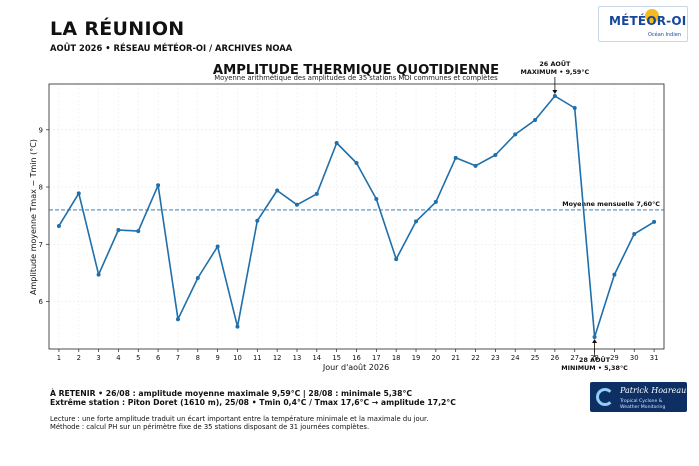 This screenshot has width=699, height=466. What do you see at coordinates (356, 70) in the screenshot?
I see `chart-title: AMPLITUDE THERMIQUE QUOTIDIENNE` at bounding box center [356, 70].